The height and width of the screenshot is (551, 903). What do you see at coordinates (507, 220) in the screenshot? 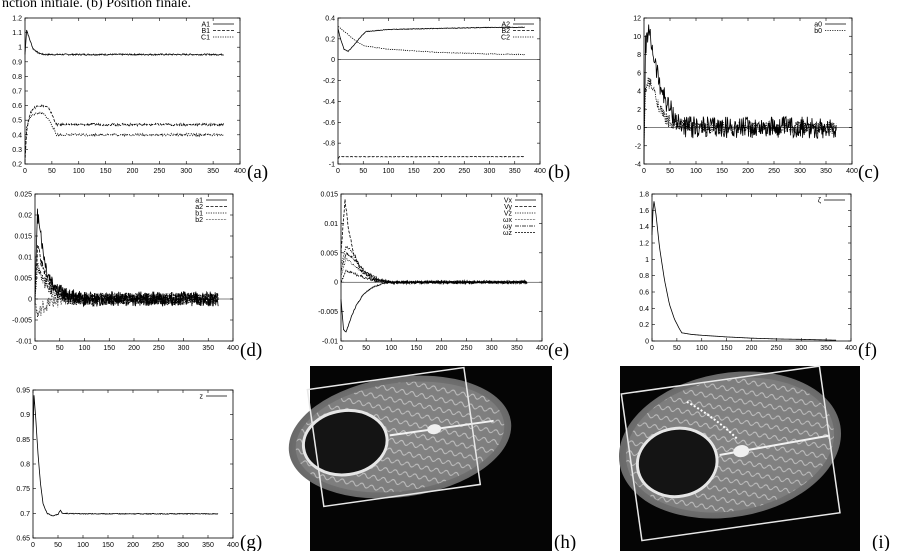
I see `legend-label: ωx` at bounding box center [507, 220].